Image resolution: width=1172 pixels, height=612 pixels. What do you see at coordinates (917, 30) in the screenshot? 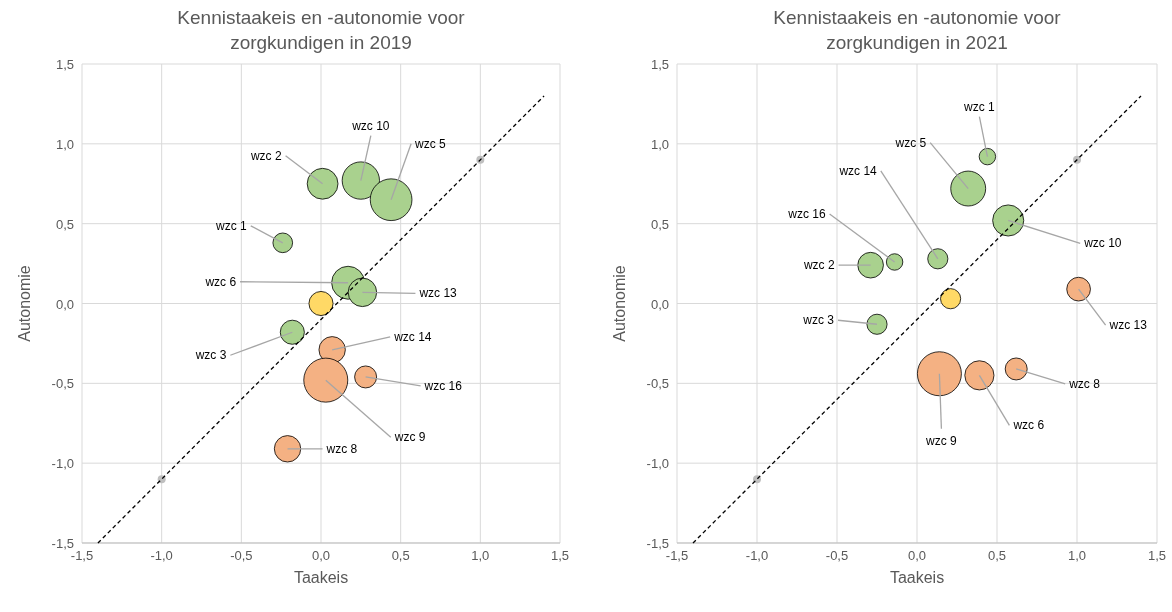
I see `chart-title: Kennistaakeis en -autonomie voor zorgkundigen in 2021` at bounding box center [917, 30].